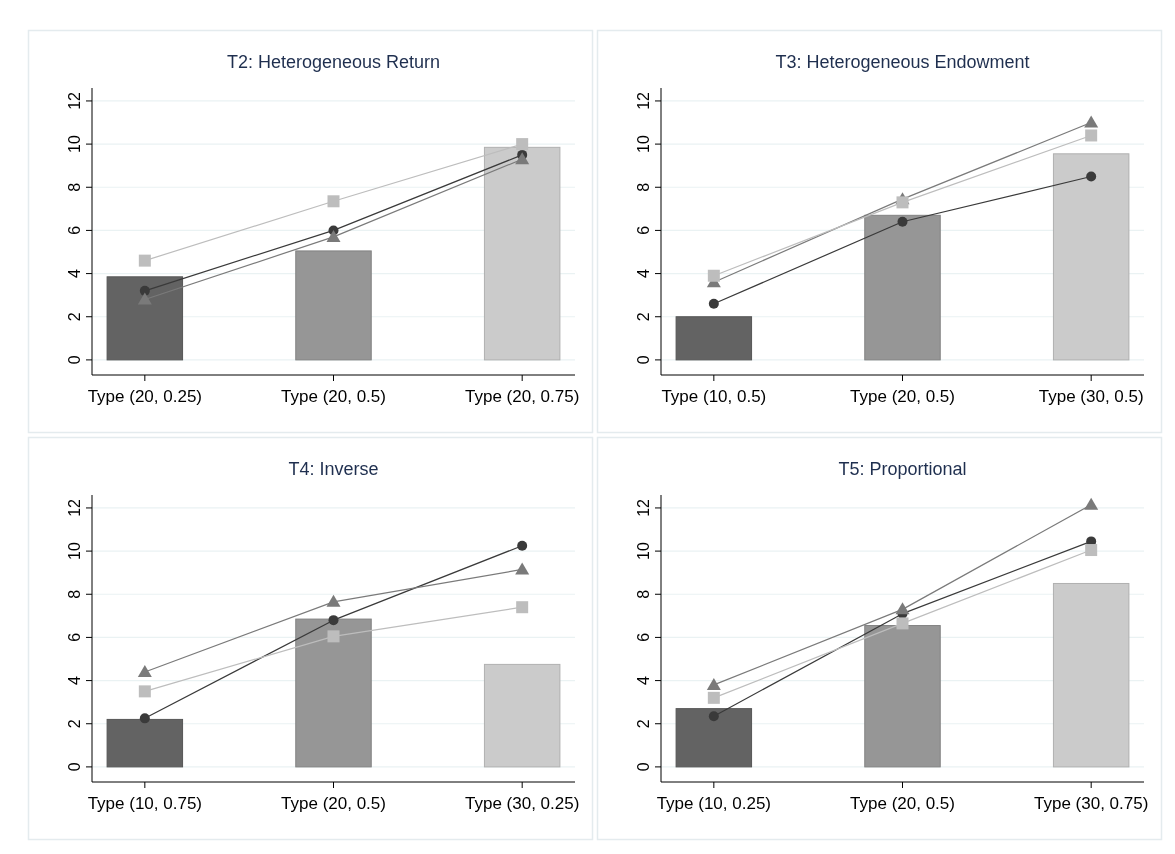  I want to click on x-tick-label: Type (10, 0.5), so click(714, 396).